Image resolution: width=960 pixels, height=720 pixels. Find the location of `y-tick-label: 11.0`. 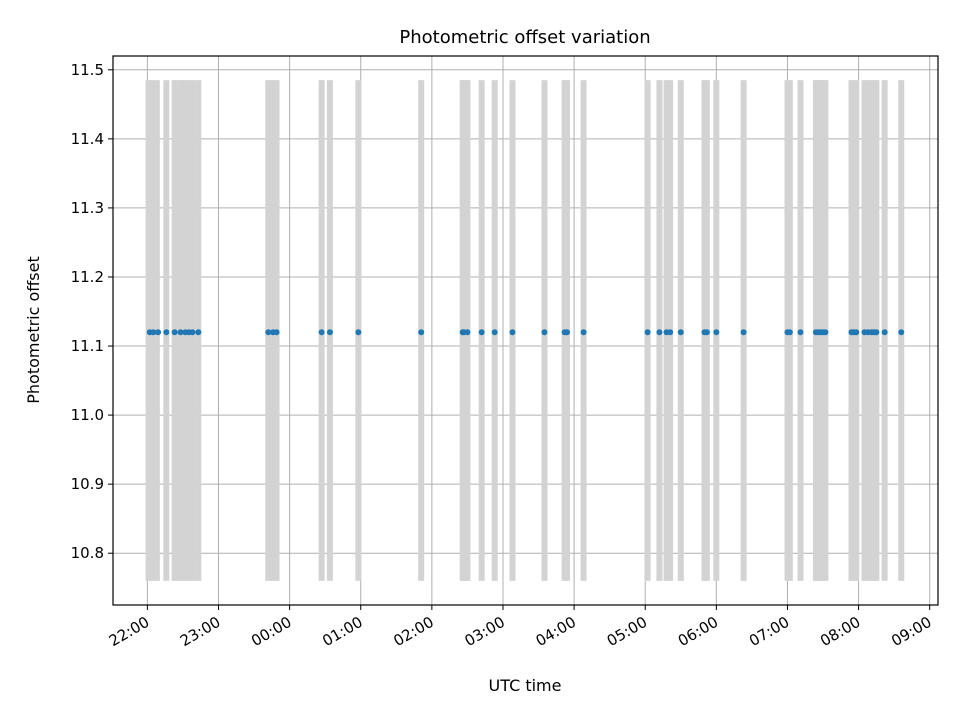

y-tick-label: 11.0 is located at coordinates (87, 415).